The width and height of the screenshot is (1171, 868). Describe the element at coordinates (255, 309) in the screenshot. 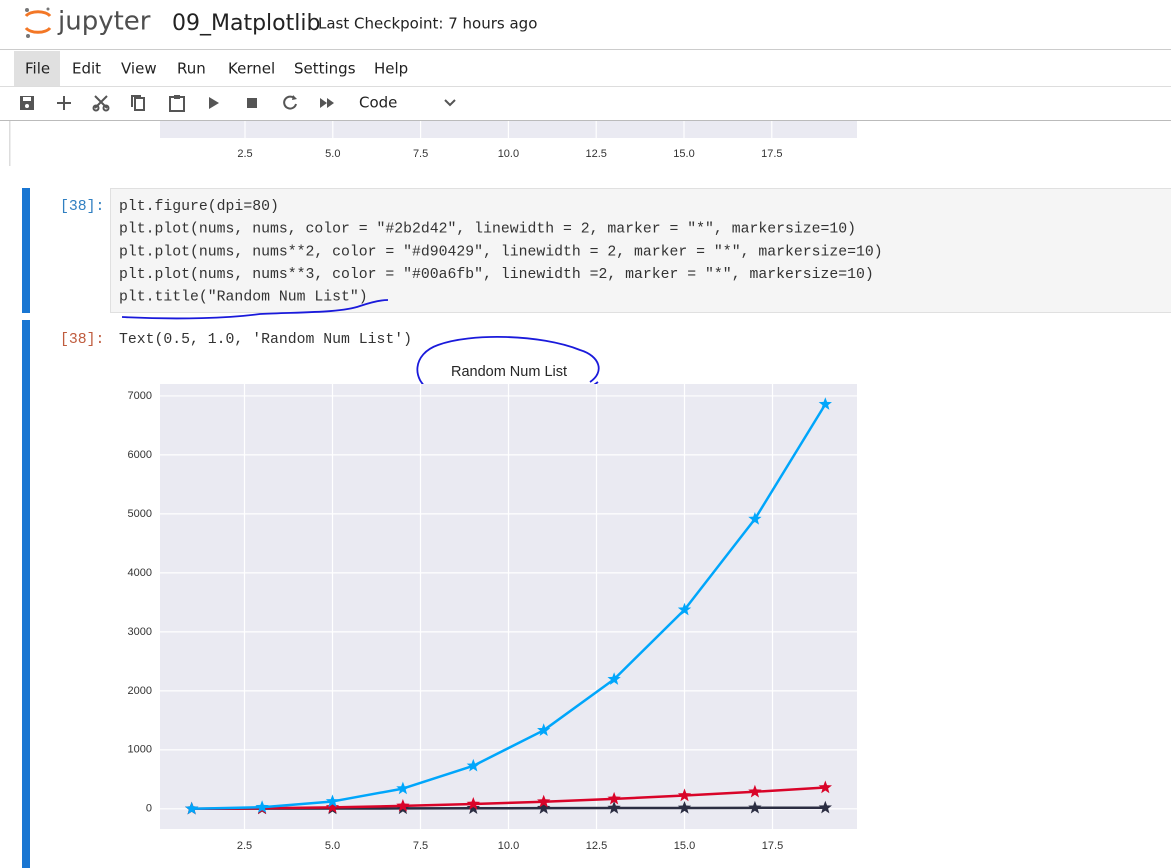

I see `hand-underline` at that location.